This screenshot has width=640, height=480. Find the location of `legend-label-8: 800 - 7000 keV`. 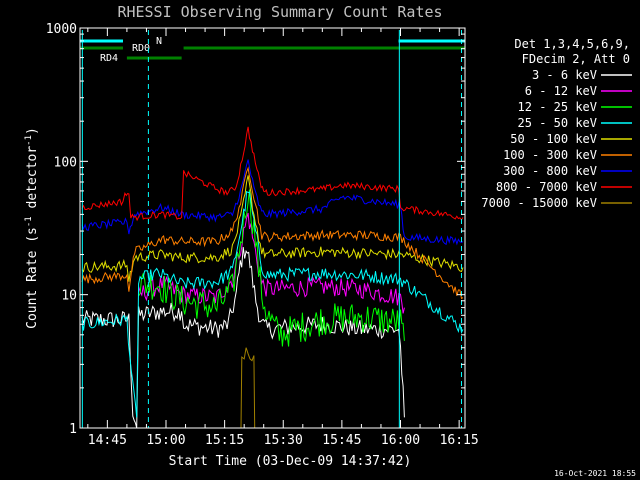

legend-label-8: 800 - 7000 keV is located at coordinates (546, 187).